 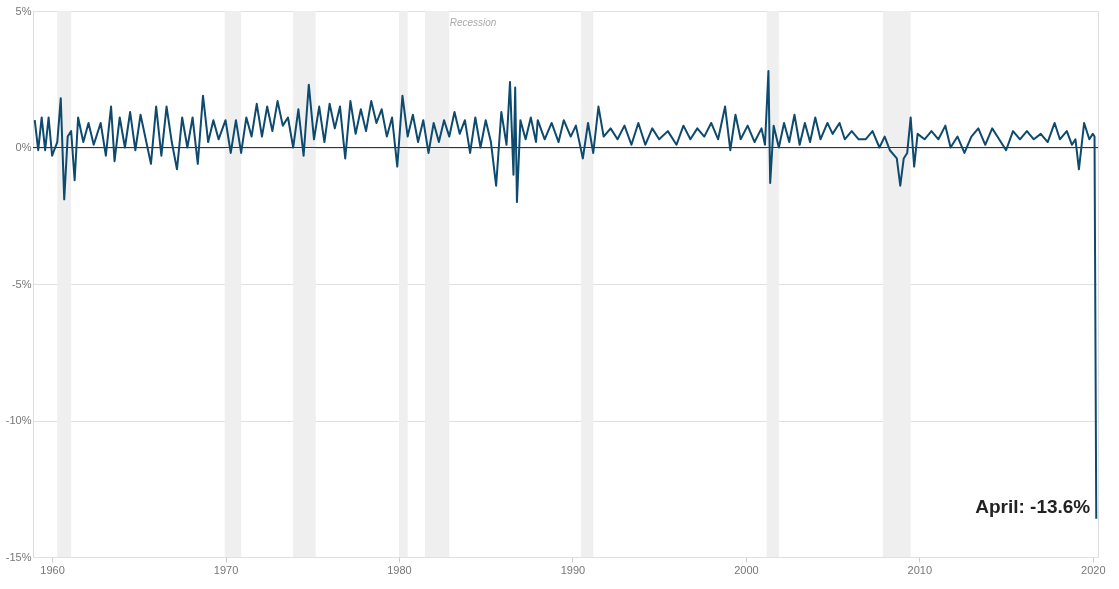 What do you see at coordinates (399, 569) in the screenshot?
I see `x-tick-label: 1980` at bounding box center [399, 569].